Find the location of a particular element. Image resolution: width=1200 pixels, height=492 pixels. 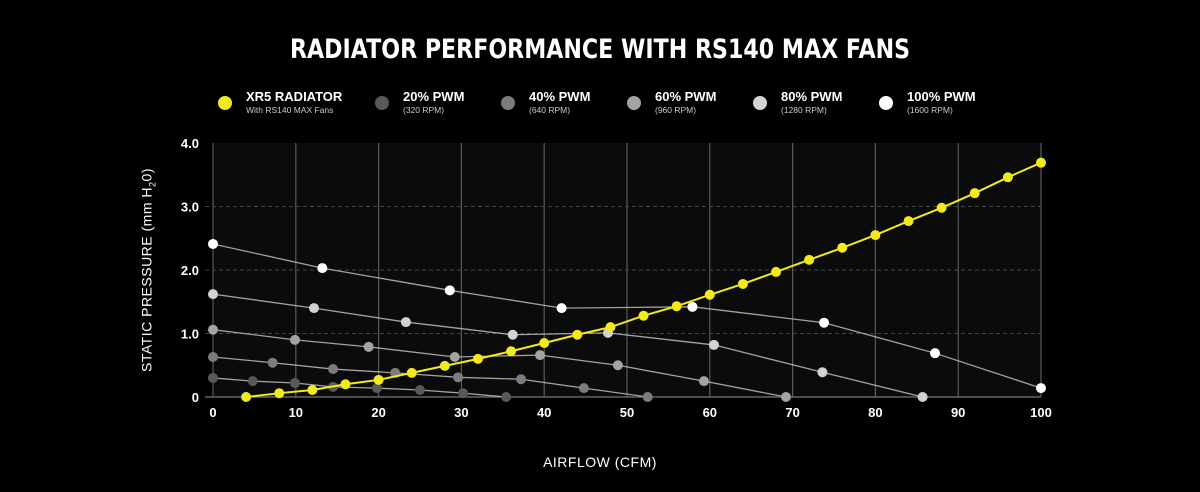

y-axis-label-main: STATIC PRESSURE (mm H is located at coordinates (146, 279).